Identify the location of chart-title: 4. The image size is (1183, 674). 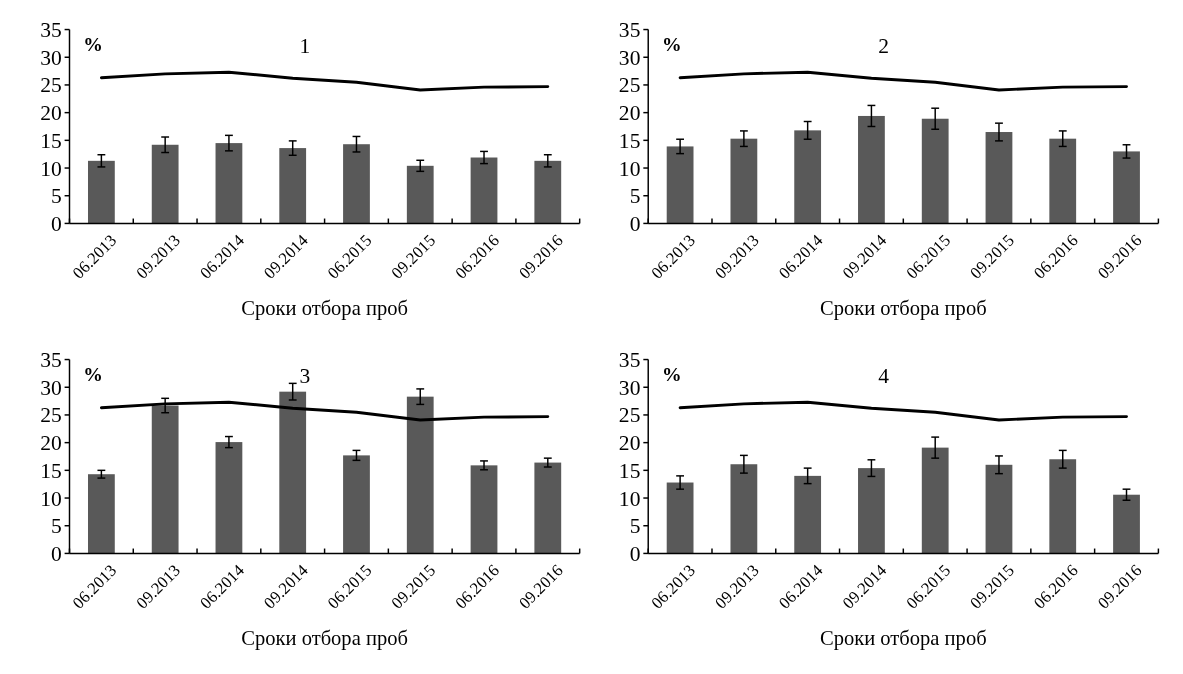
(884, 376).